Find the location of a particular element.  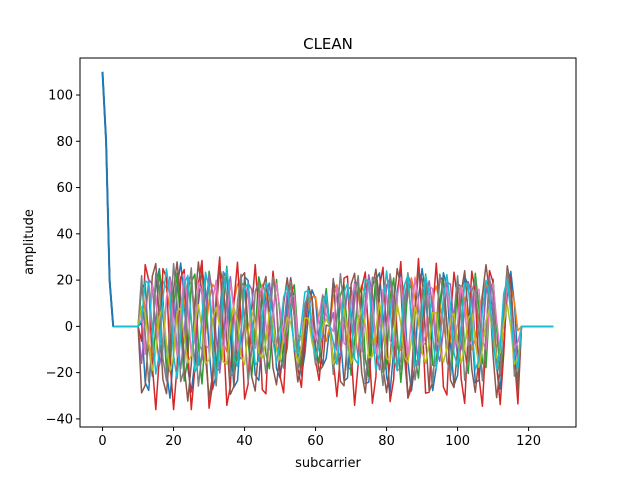

y-tick-label: 40 is located at coordinates (64, 234).